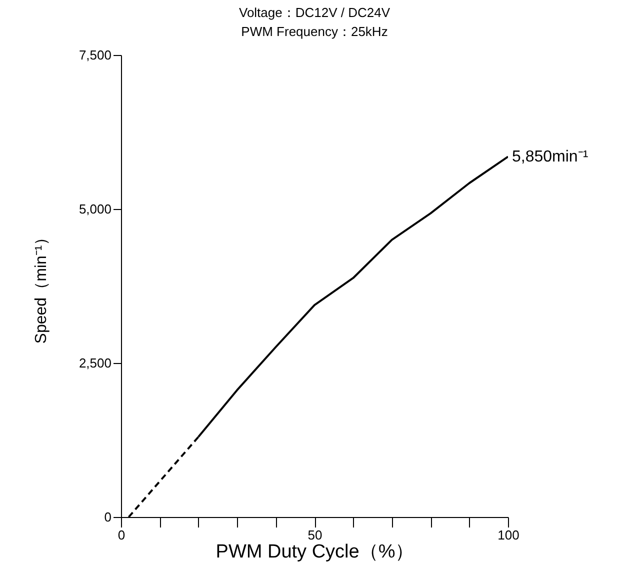  I want to click on y-tick-label: 5,000, so click(95, 209).